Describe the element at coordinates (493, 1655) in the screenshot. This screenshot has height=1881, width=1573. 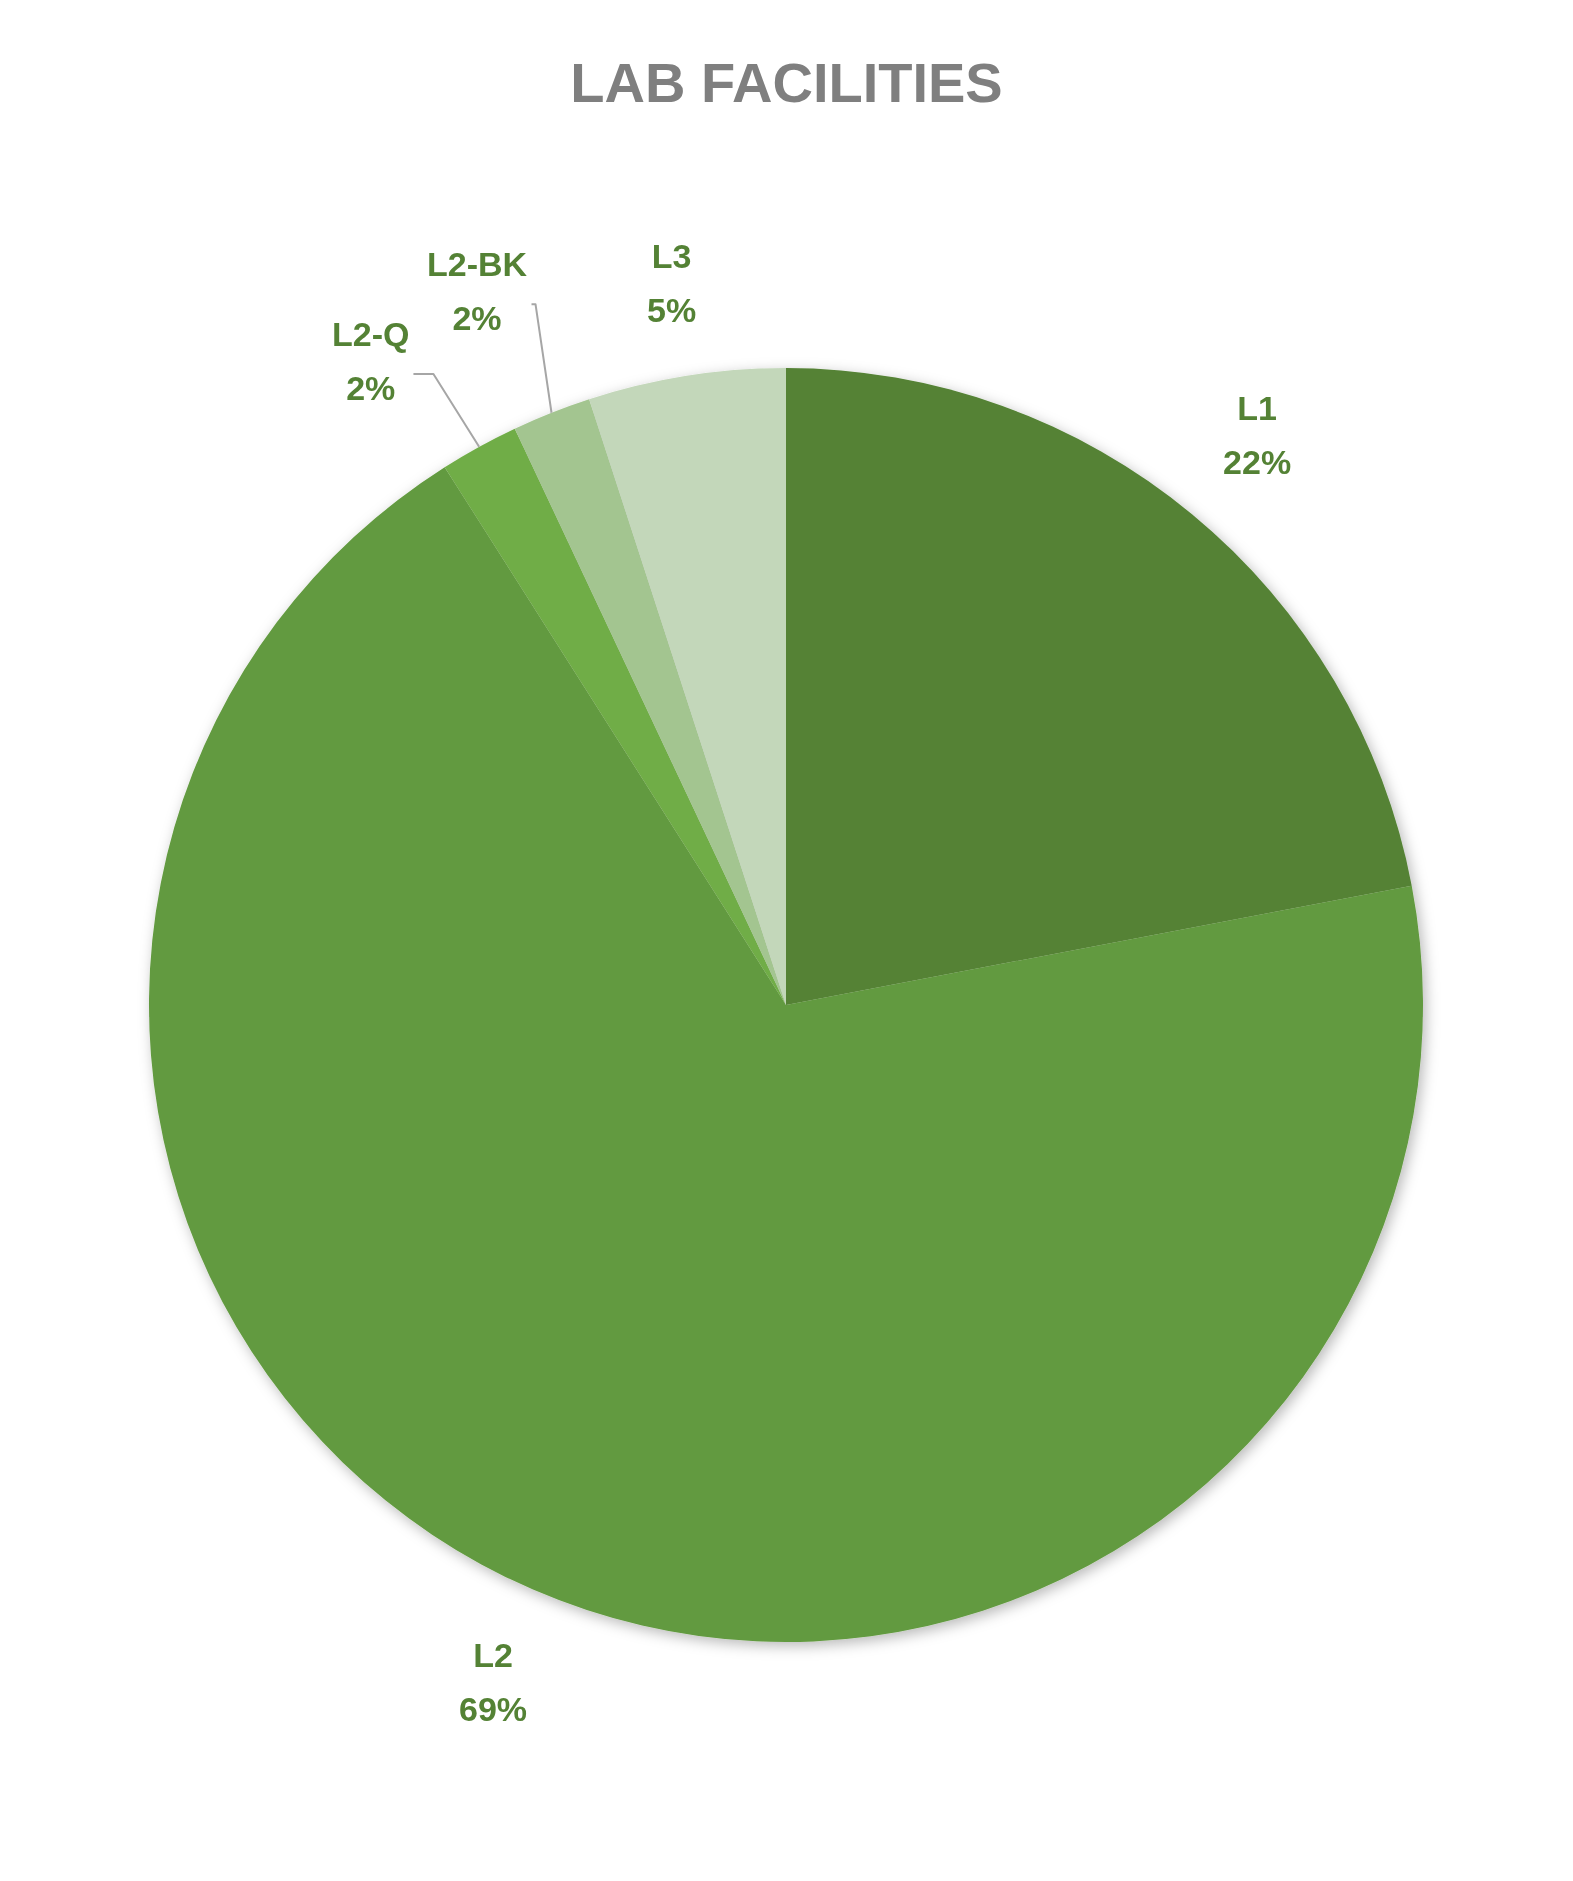
I see `slice-label: L2` at that location.